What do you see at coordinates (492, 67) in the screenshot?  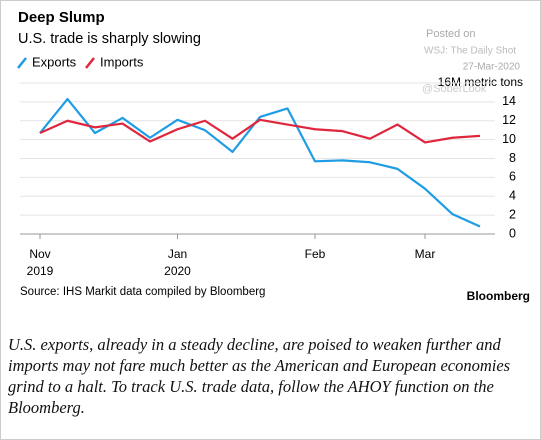 I see `watermark: 27-Mar-2020` at bounding box center [492, 67].